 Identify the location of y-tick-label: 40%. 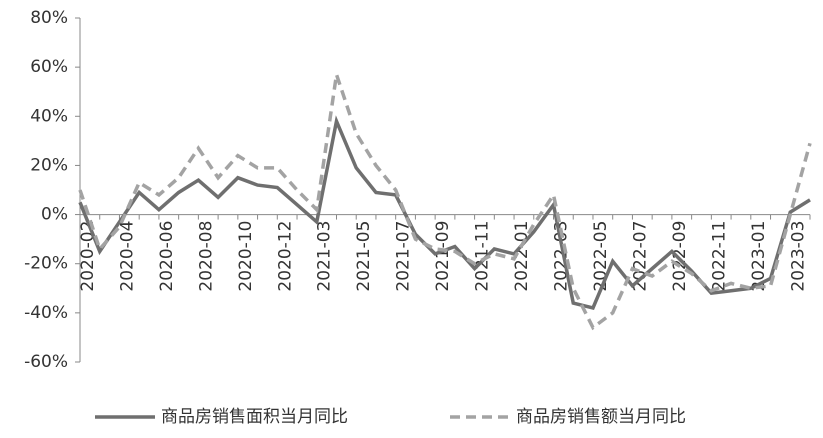
(49, 116).